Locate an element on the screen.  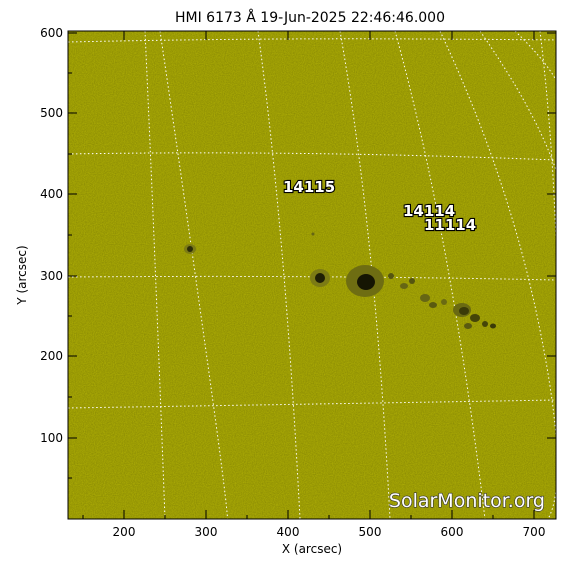
y-tick-label: 300 is located at coordinates (51, 276).